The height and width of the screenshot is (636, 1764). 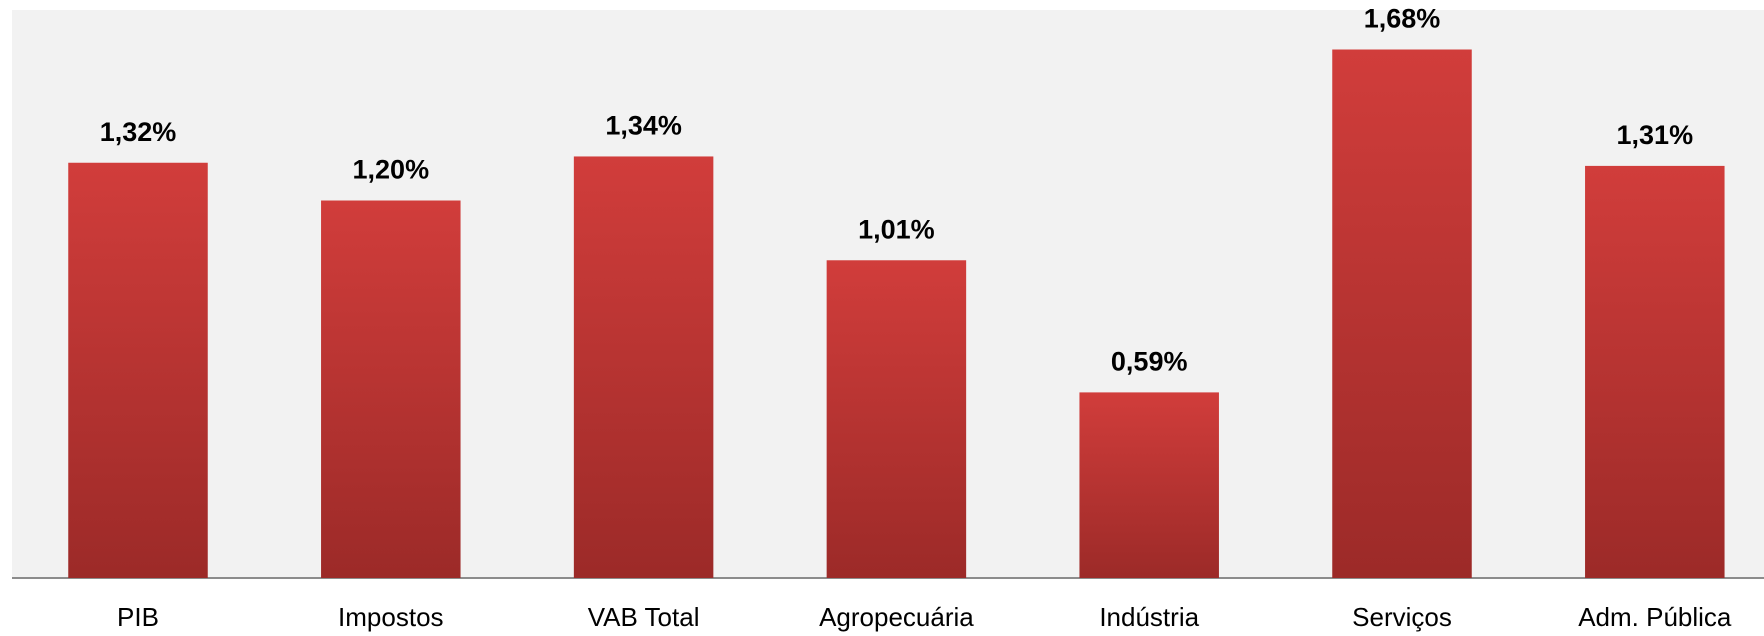 I want to click on value-label: 1,34%, so click(x=643, y=126).